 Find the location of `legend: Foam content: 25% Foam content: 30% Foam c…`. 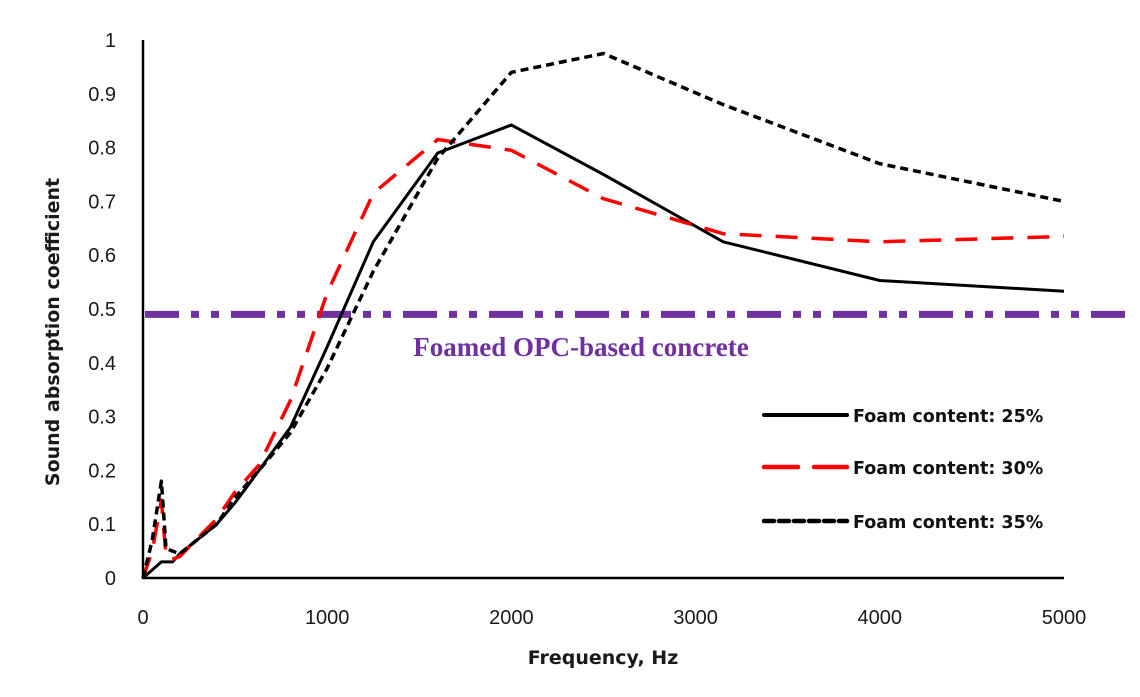

legend: Foam content: 25% Foam content: 30% Foam c… is located at coordinates (902, 470).